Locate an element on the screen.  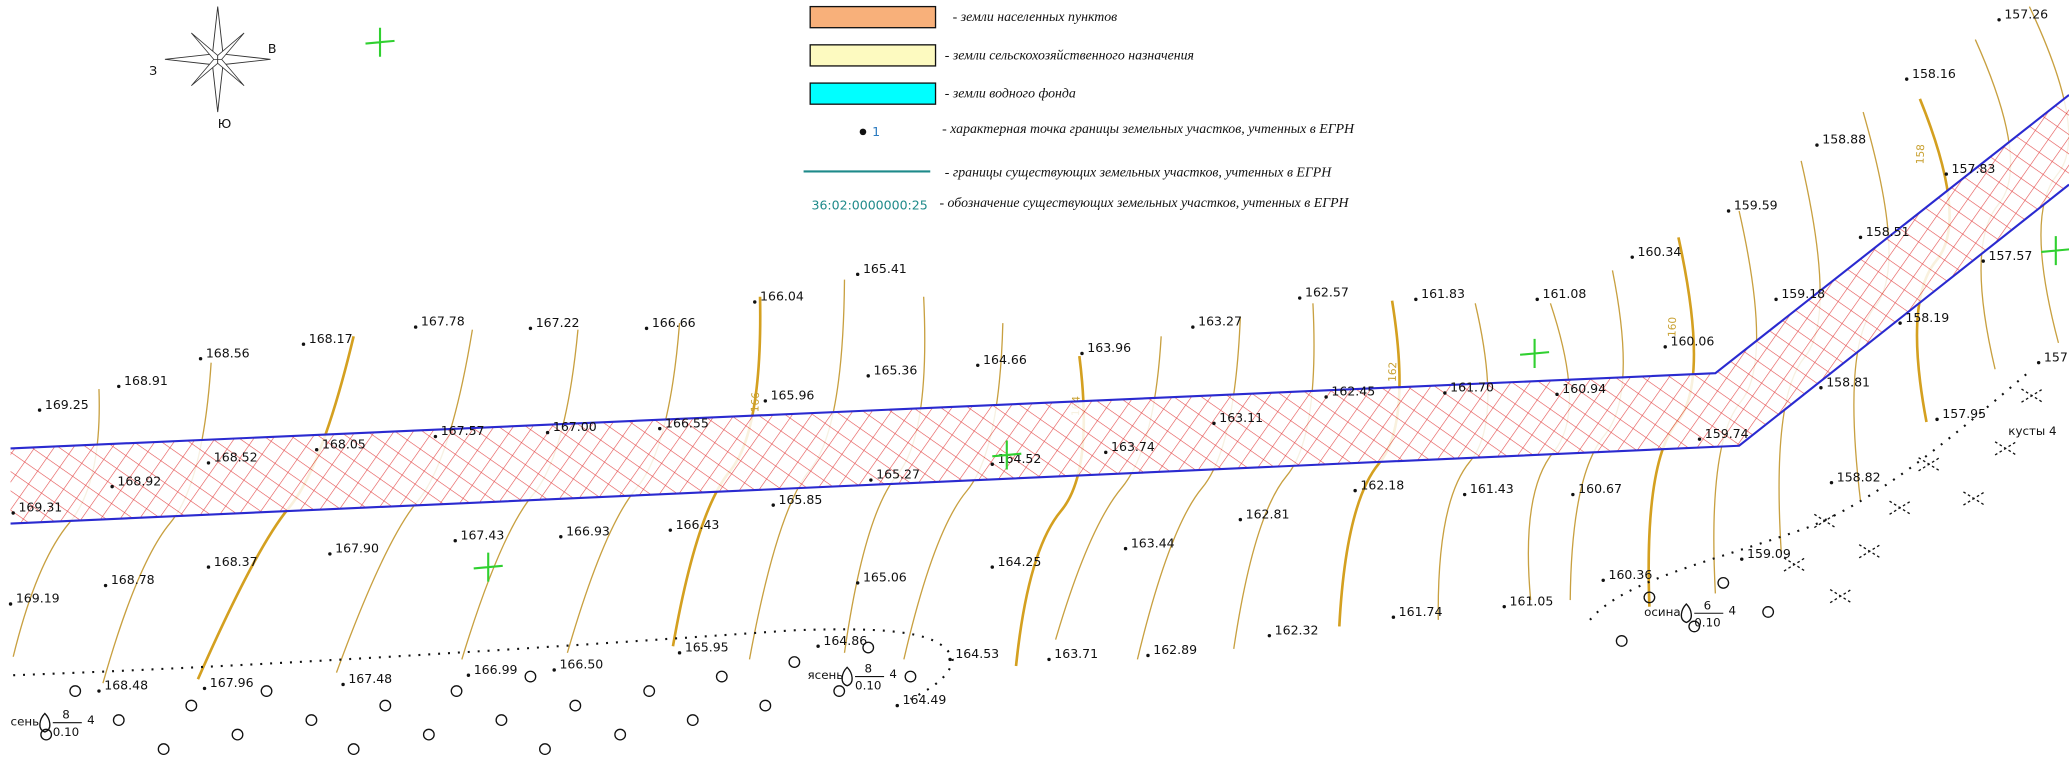
elevation-label: 168.91 is located at coordinates (146, 380).